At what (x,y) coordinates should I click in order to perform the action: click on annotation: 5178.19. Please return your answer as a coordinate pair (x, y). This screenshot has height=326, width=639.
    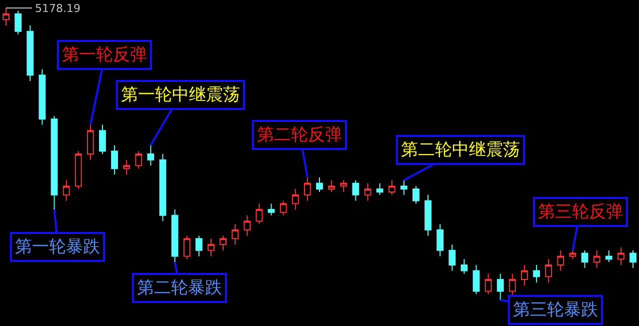
    Looking at the image, I should click on (57, 8).